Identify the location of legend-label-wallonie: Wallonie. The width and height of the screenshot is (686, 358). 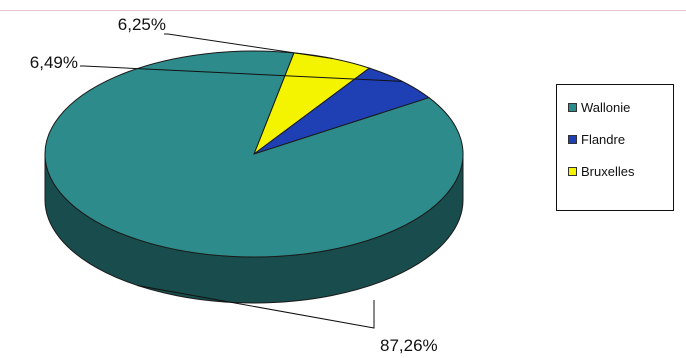
(606, 107).